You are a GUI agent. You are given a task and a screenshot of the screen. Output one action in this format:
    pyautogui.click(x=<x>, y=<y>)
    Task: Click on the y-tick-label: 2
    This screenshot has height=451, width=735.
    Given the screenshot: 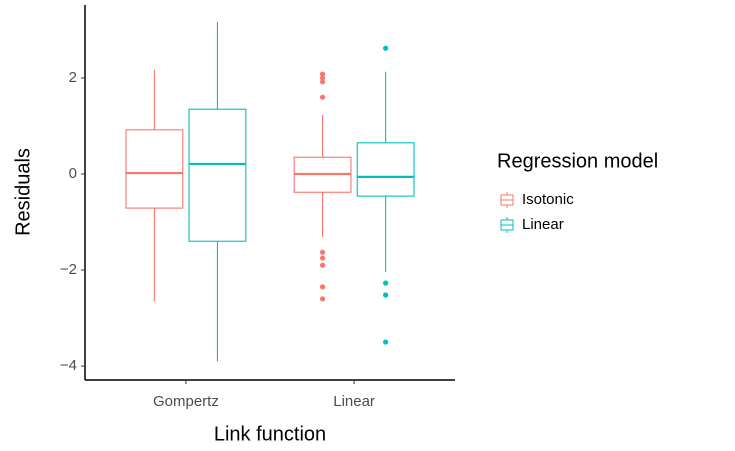 What is the action you would take?
    pyautogui.click(x=73, y=77)
    